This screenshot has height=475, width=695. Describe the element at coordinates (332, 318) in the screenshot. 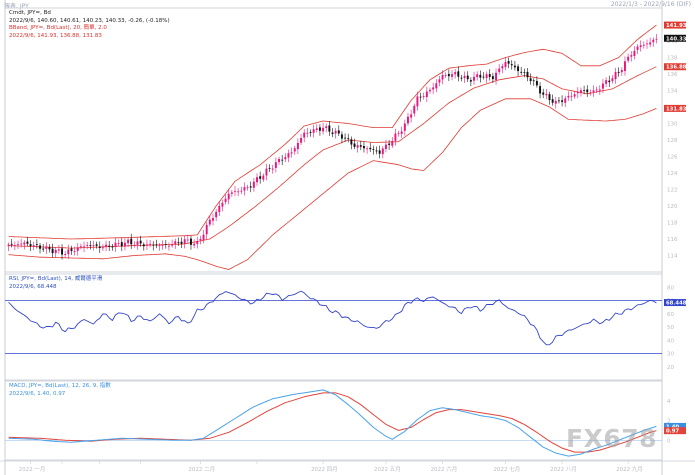

I see `rsi-line` at that location.